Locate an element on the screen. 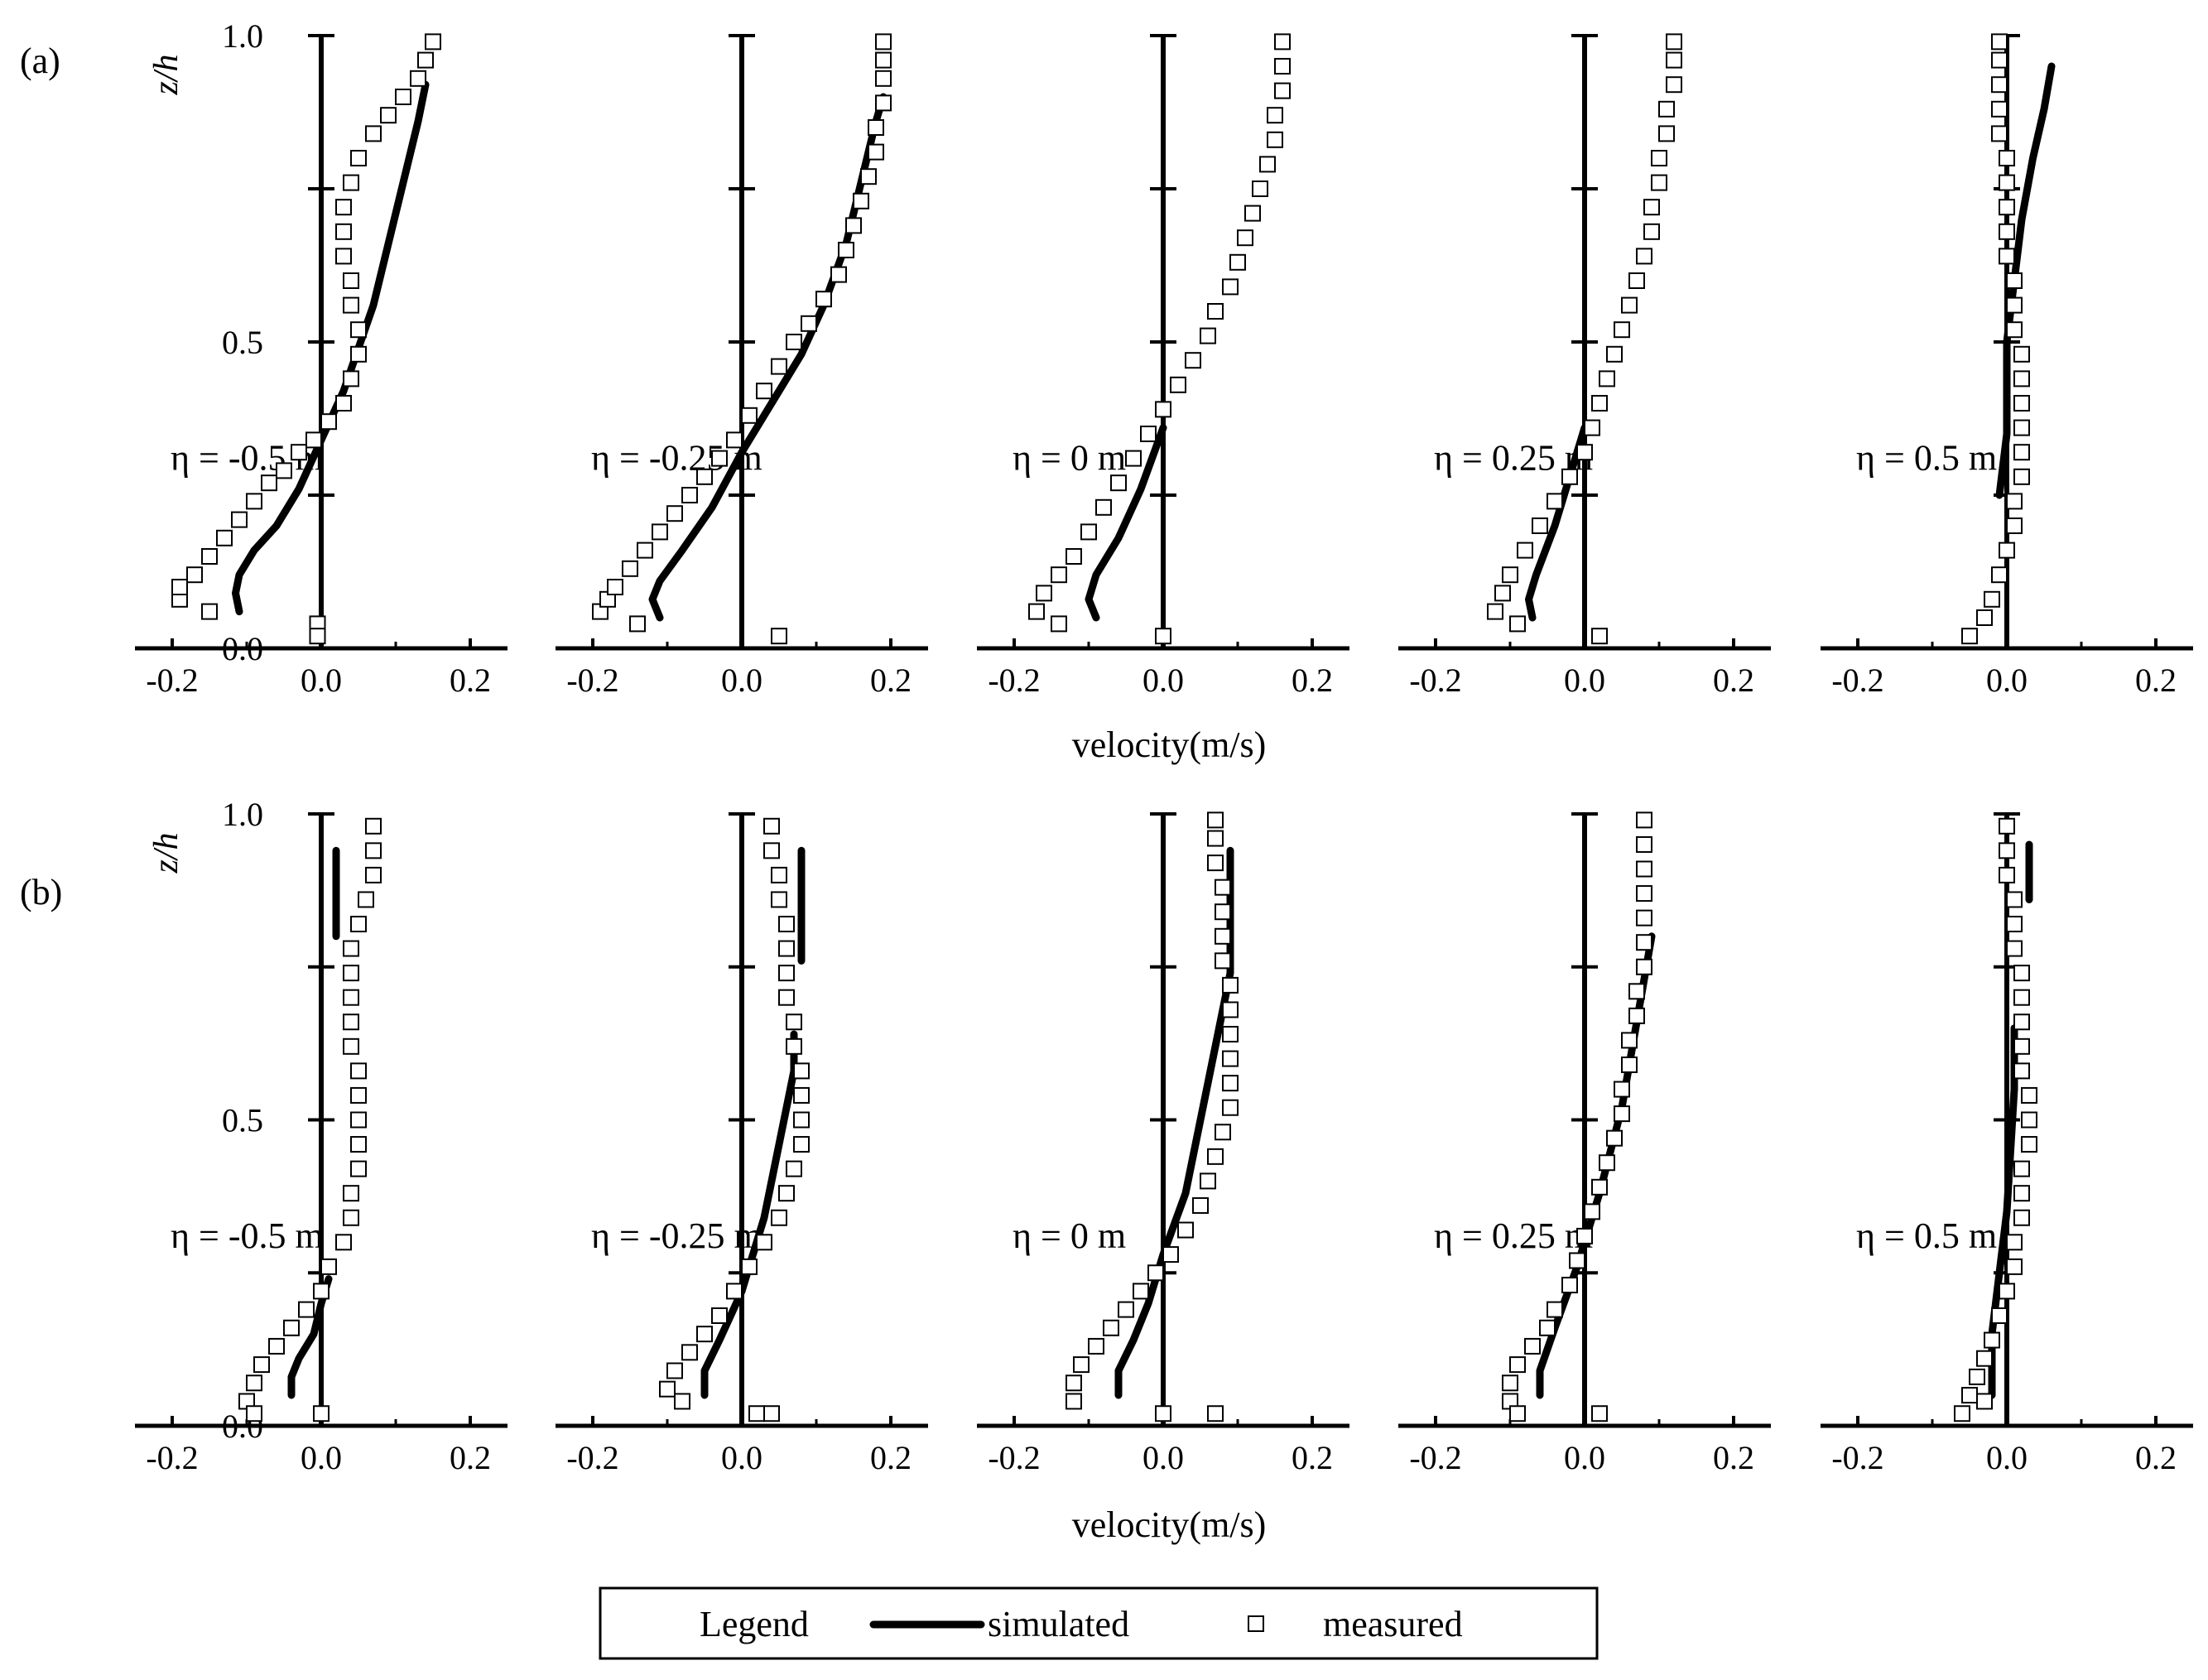 The image size is (2208, 1680). row-label-a: (a) is located at coordinates (40, 61).